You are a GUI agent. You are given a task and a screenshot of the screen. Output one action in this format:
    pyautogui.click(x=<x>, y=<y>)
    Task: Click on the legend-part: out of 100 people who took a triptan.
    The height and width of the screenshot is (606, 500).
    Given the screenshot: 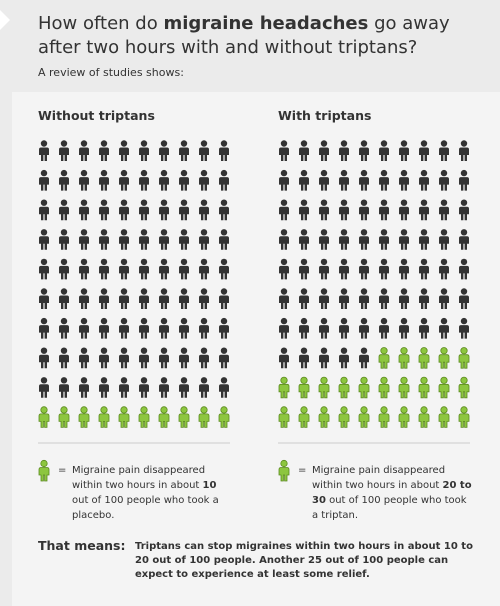 What is the action you would take?
    pyautogui.click(x=389, y=508)
    